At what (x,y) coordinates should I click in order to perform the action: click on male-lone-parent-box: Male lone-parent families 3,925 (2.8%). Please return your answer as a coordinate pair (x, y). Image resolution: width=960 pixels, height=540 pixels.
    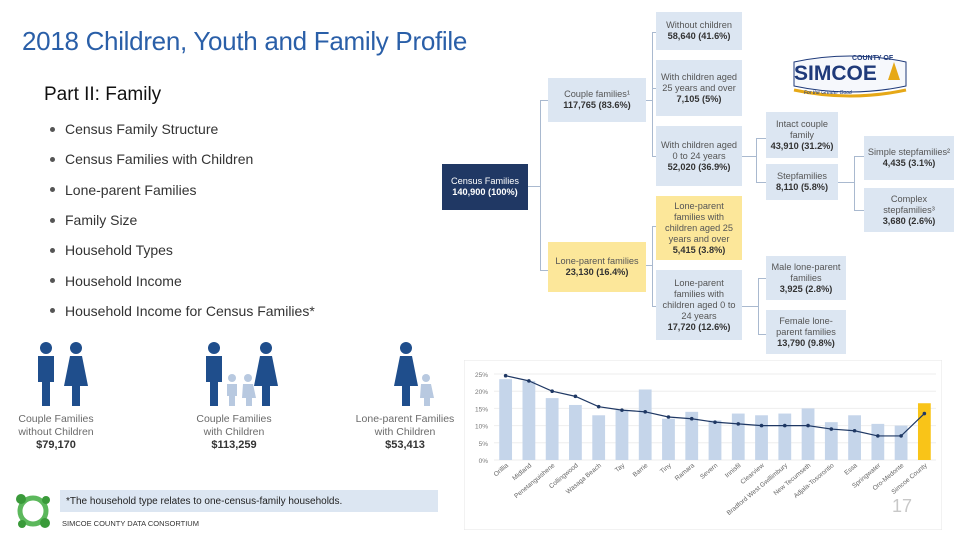
    Looking at the image, I should click on (806, 278).